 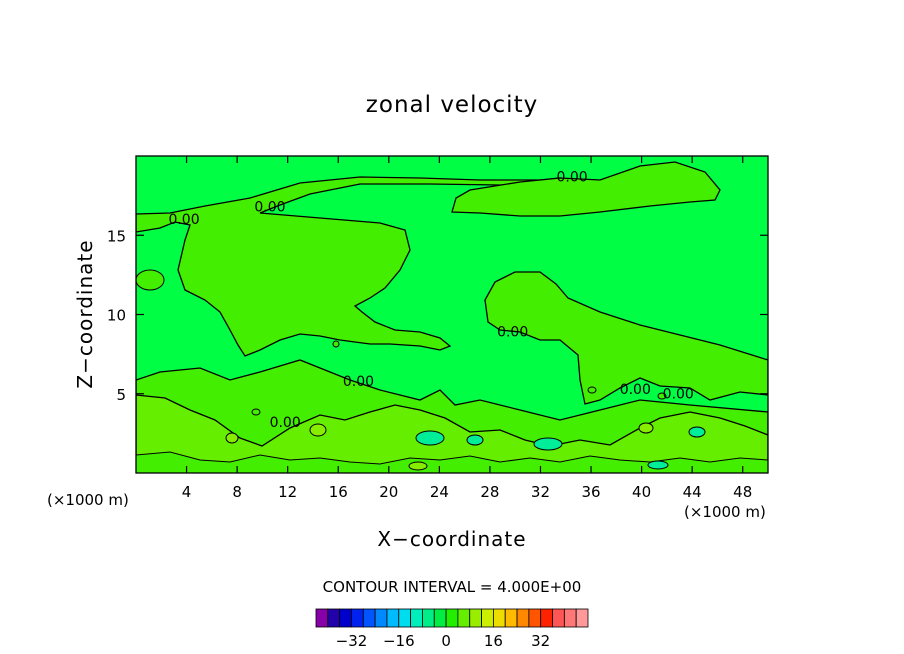 What do you see at coordinates (116, 236) in the screenshot?
I see `y-tick-label-2: 15` at bounding box center [116, 236].